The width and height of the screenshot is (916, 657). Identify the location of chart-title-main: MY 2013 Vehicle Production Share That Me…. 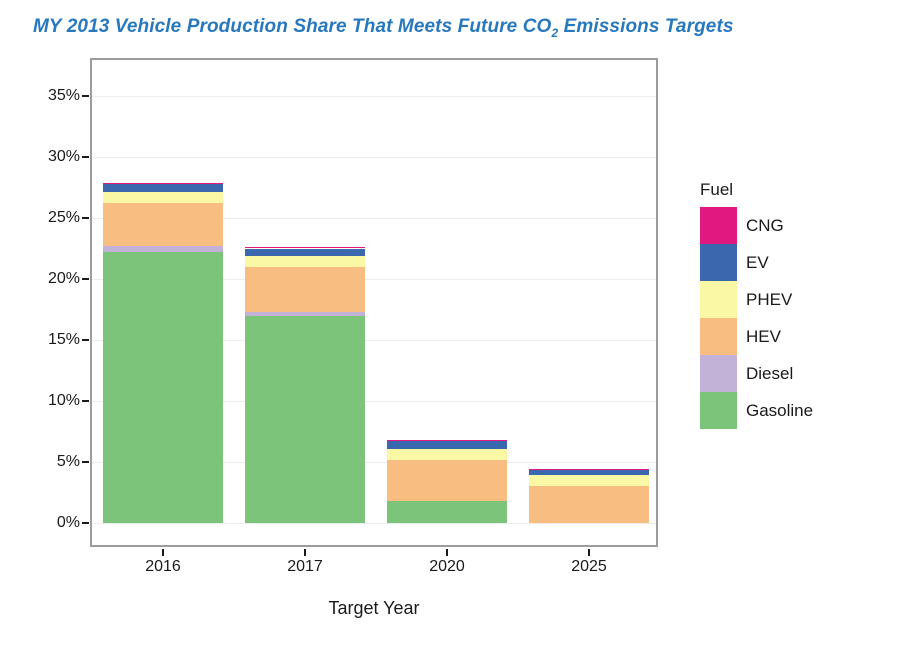
(292, 26).